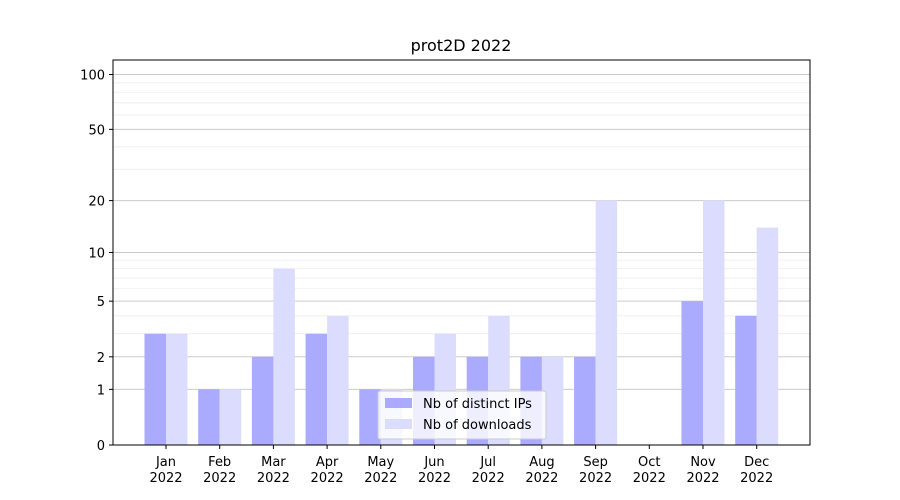 Image resolution: width=900 pixels, height=500 pixels. What do you see at coordinates (595, 462) in the screenshot?
I see `x-tick-label-month: Sep` at bounding box center [595, 462].